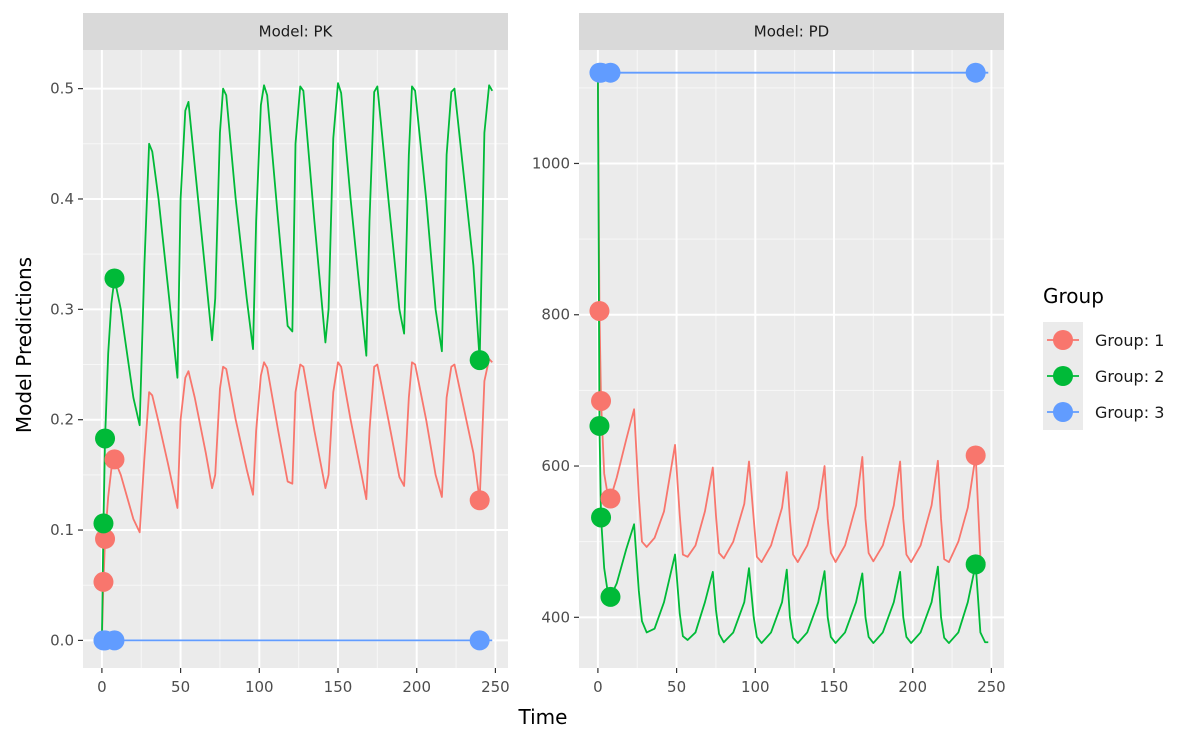 This screenshot has height=742, width=1200. I want to click on panel-1-y-tick-label: 0.0, so click(62, 640).